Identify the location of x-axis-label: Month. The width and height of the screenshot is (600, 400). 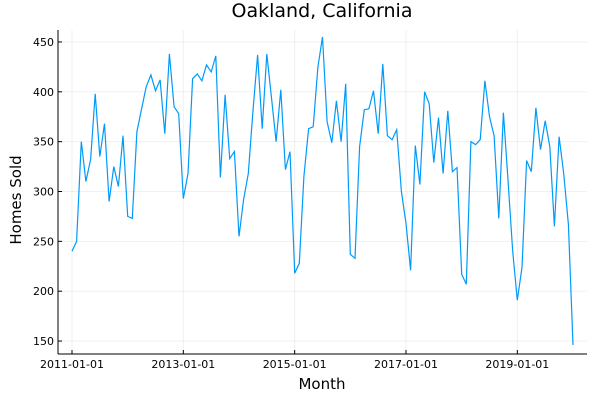
(321, 384).